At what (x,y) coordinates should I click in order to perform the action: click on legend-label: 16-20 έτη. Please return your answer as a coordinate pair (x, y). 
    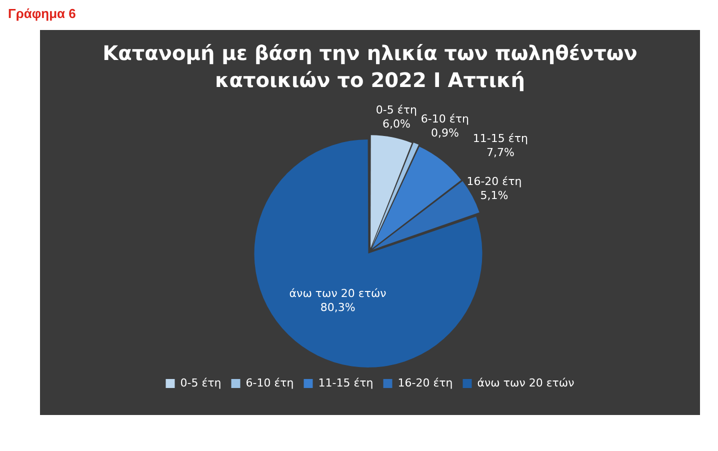
    Looking at the image, I should click on (425, 383).